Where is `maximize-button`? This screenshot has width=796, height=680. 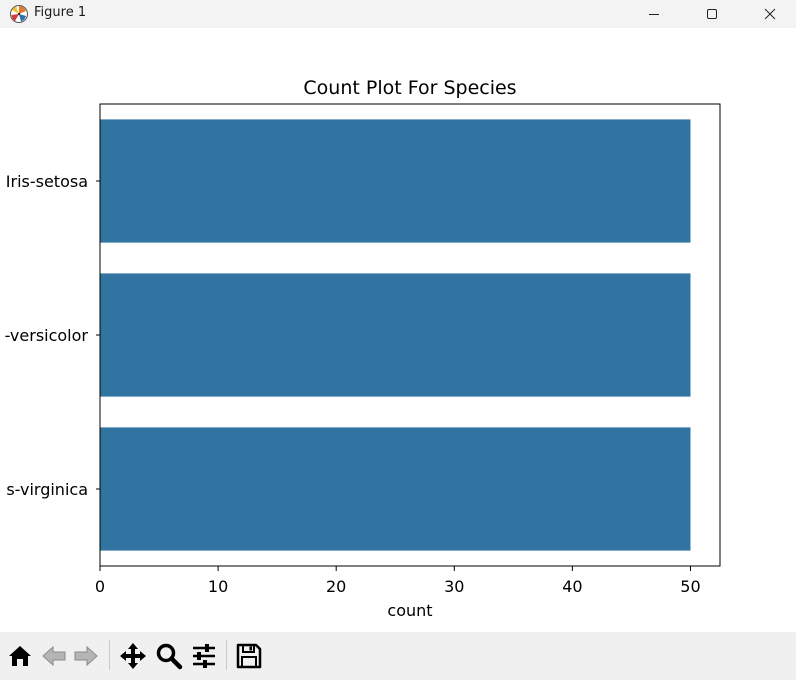 maximize-button is located at coordinates (712, 14).